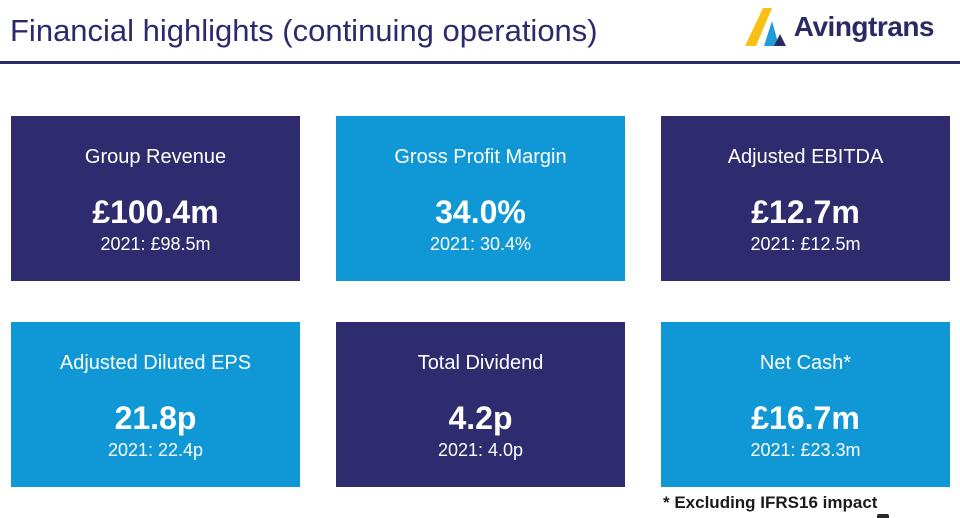 The image size is (960, 518). Describe the element at coordinates (480, 449) in the screenshot. I see `kpi-prior-year: 2021: 4.0p` at that location.